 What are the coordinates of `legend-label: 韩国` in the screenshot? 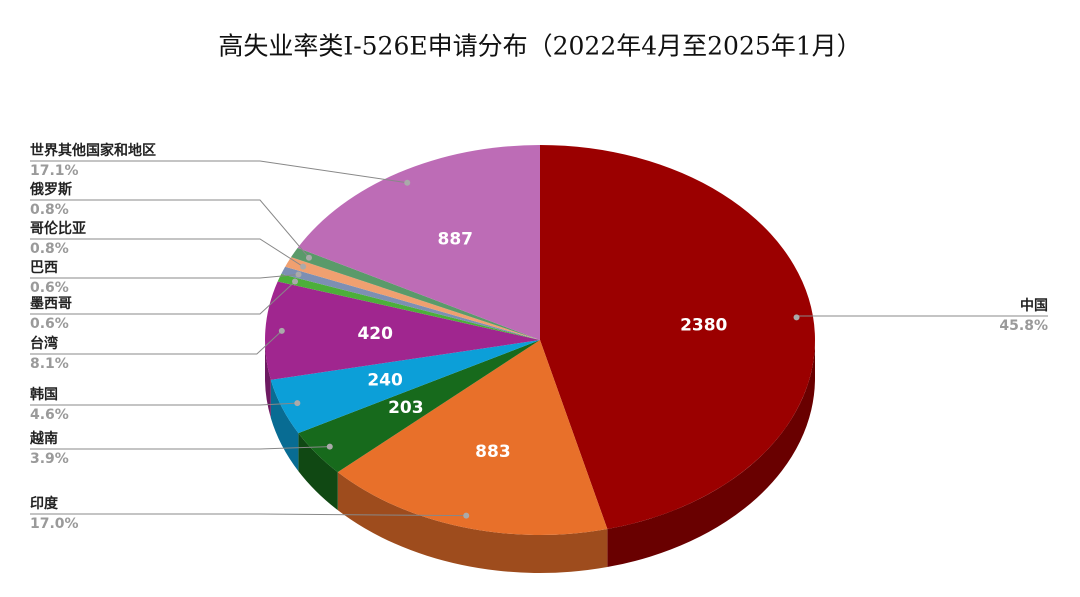 It's located at (44, 394).